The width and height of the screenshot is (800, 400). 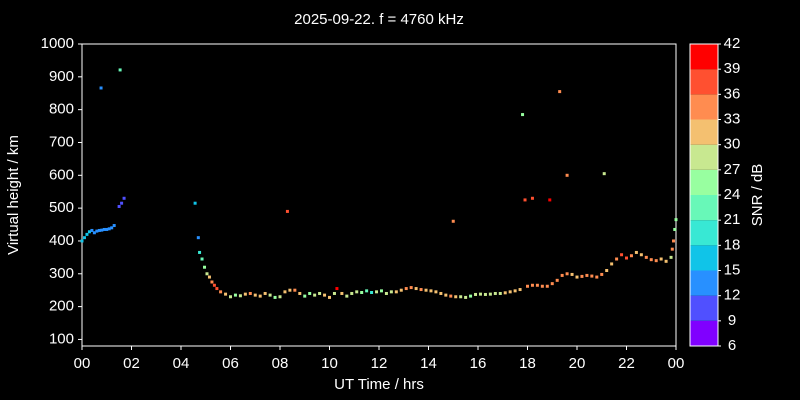 What do you see at coordinates (732, 269) in the screenshot?
I see `colorbar-tick-label: 15` at bounding box center [732, 269].